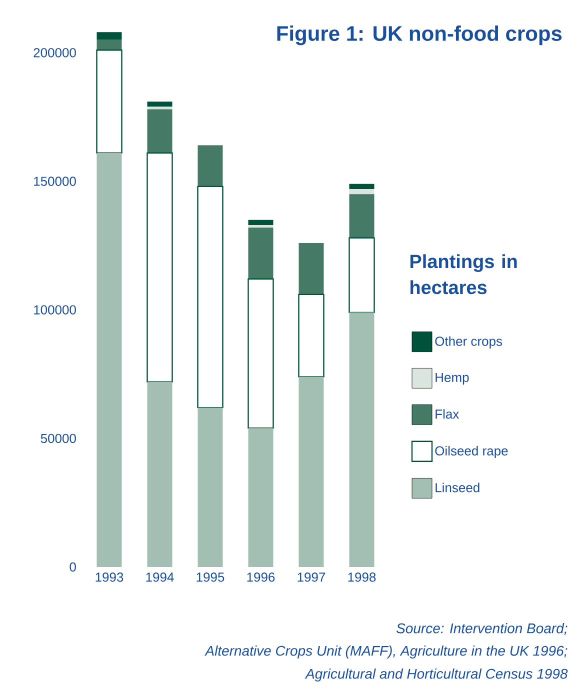  Describe the element at coordinates (55, 309) in the screenshot. I see `y-tick-label: 100000` at that location.